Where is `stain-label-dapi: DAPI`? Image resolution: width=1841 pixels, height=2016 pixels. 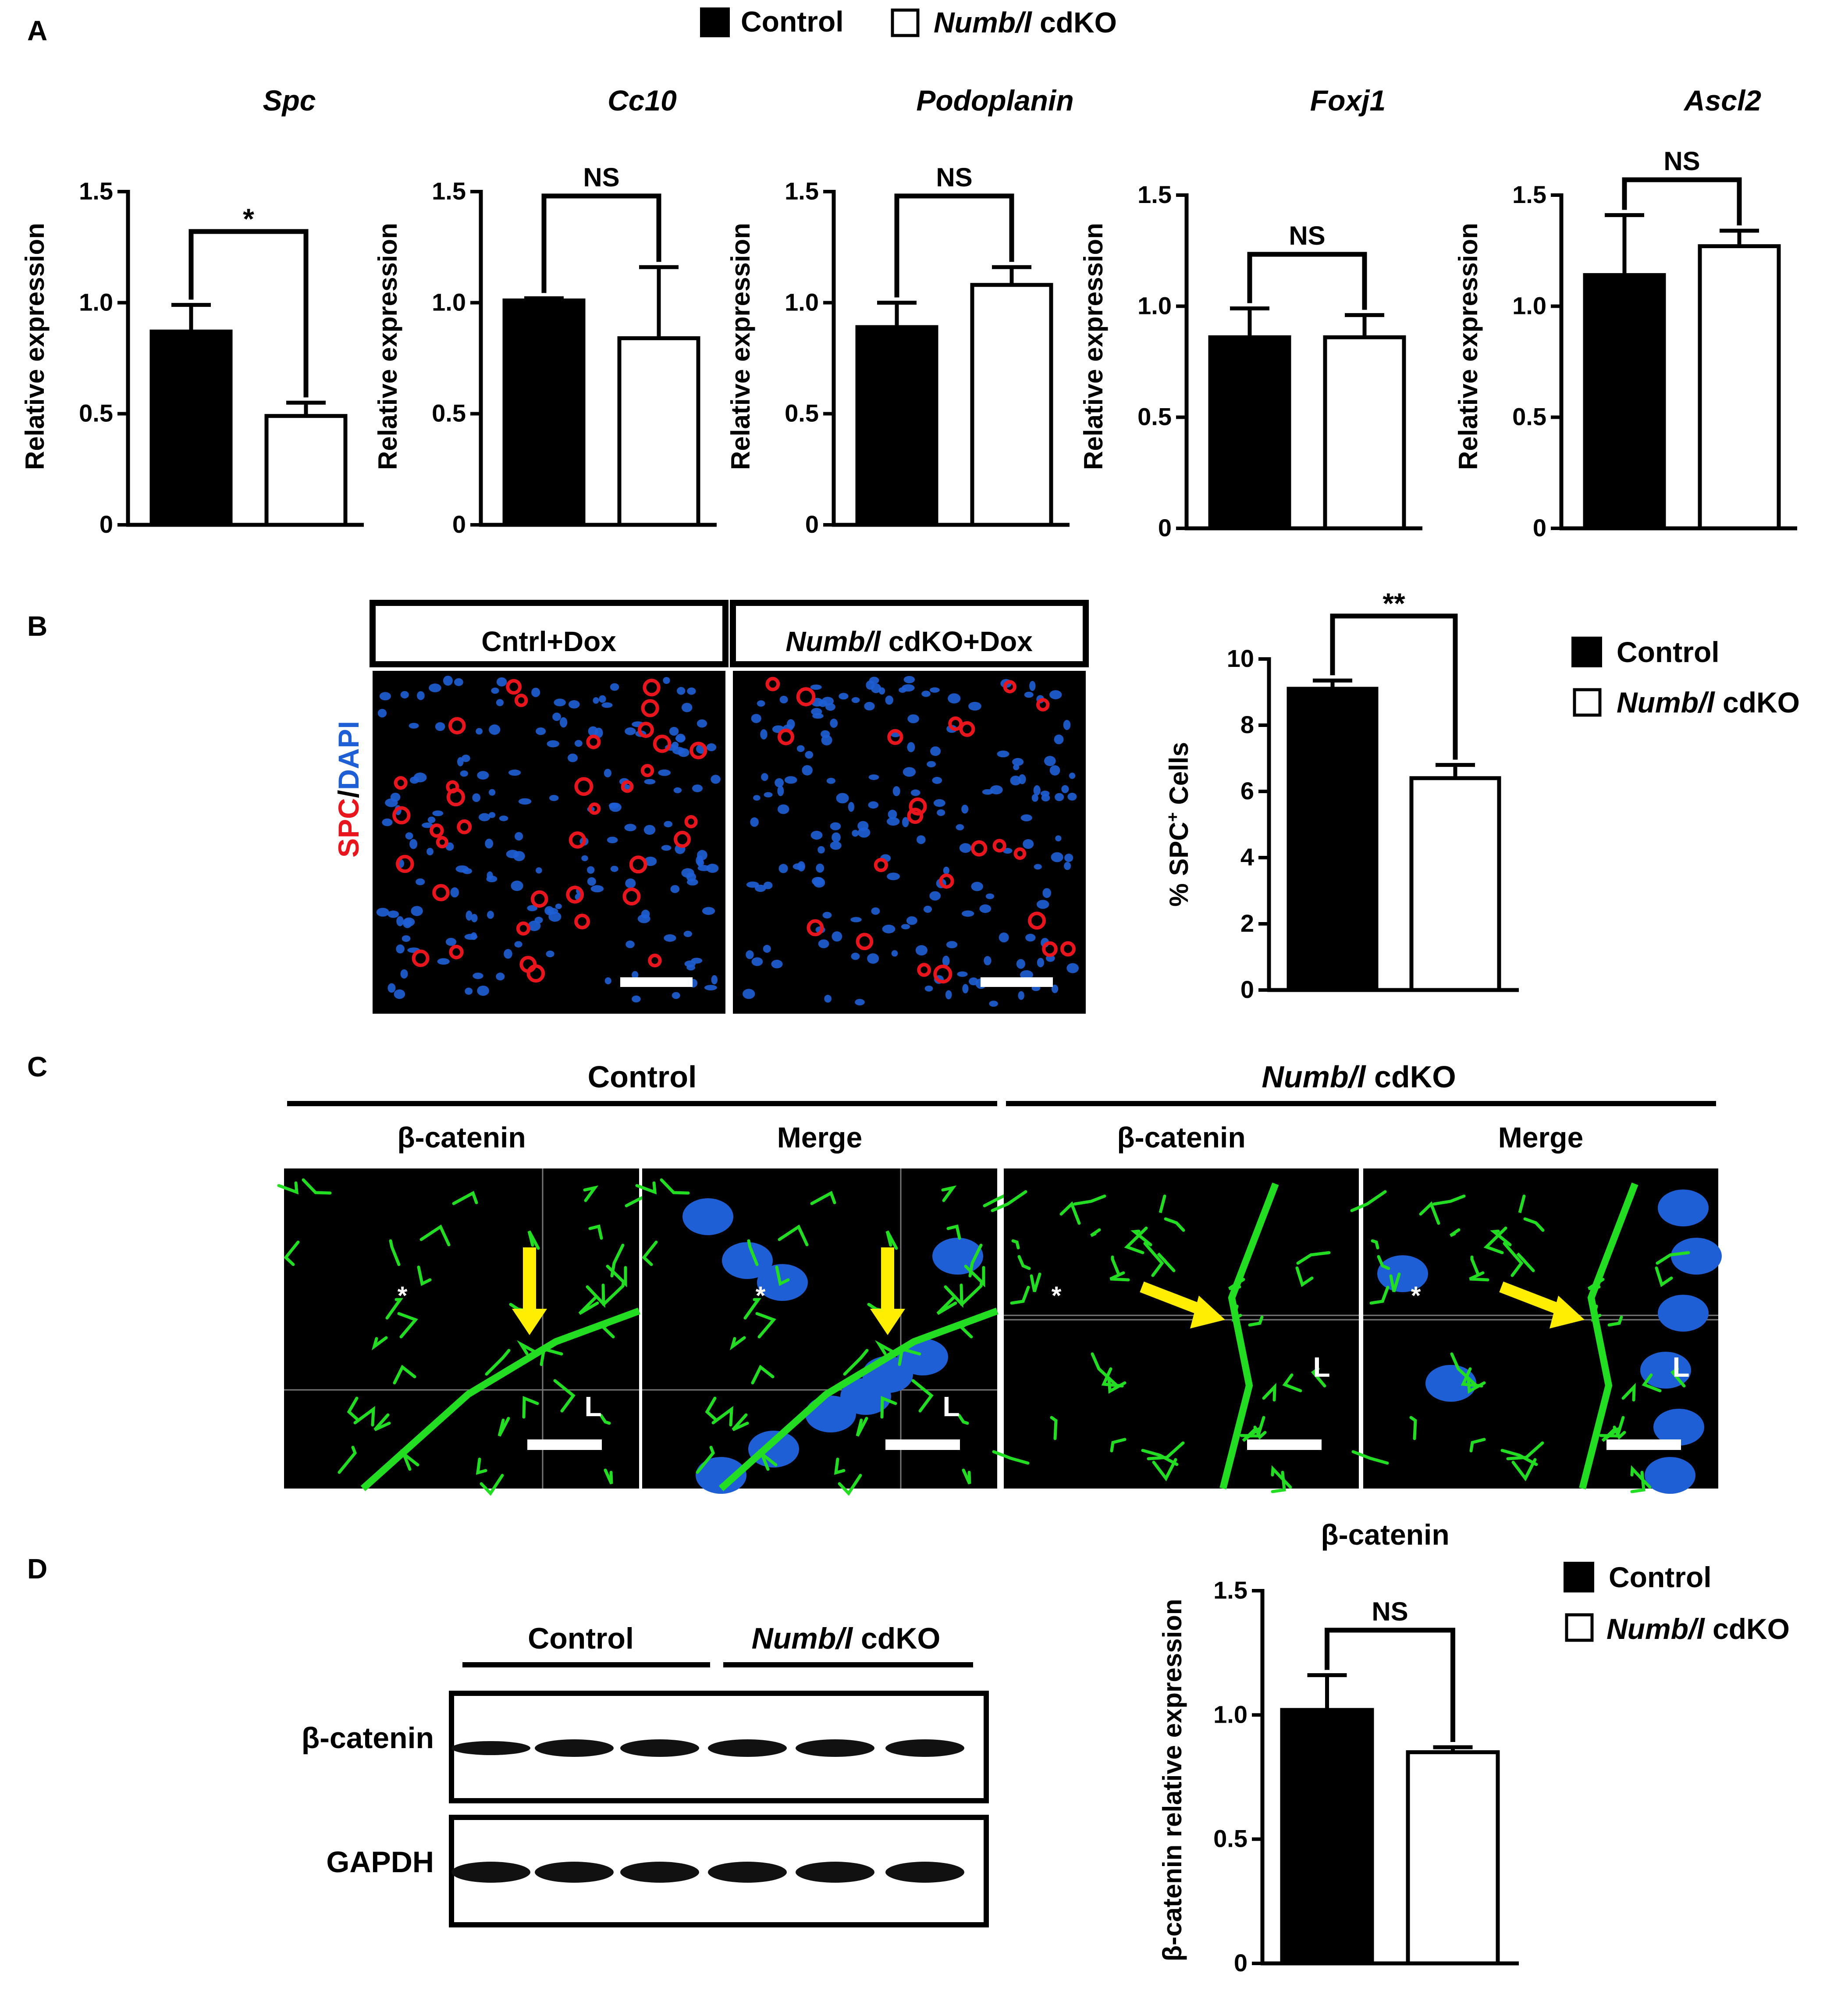 stain-label-dapi: DAPI is located at coordinates (348, 755).